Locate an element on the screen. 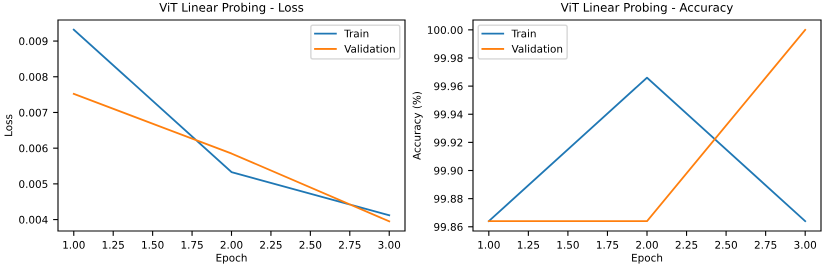 This screenshot has width=826, height=265. y-tick-label: 99.90 is located at coordinates (448, 170).